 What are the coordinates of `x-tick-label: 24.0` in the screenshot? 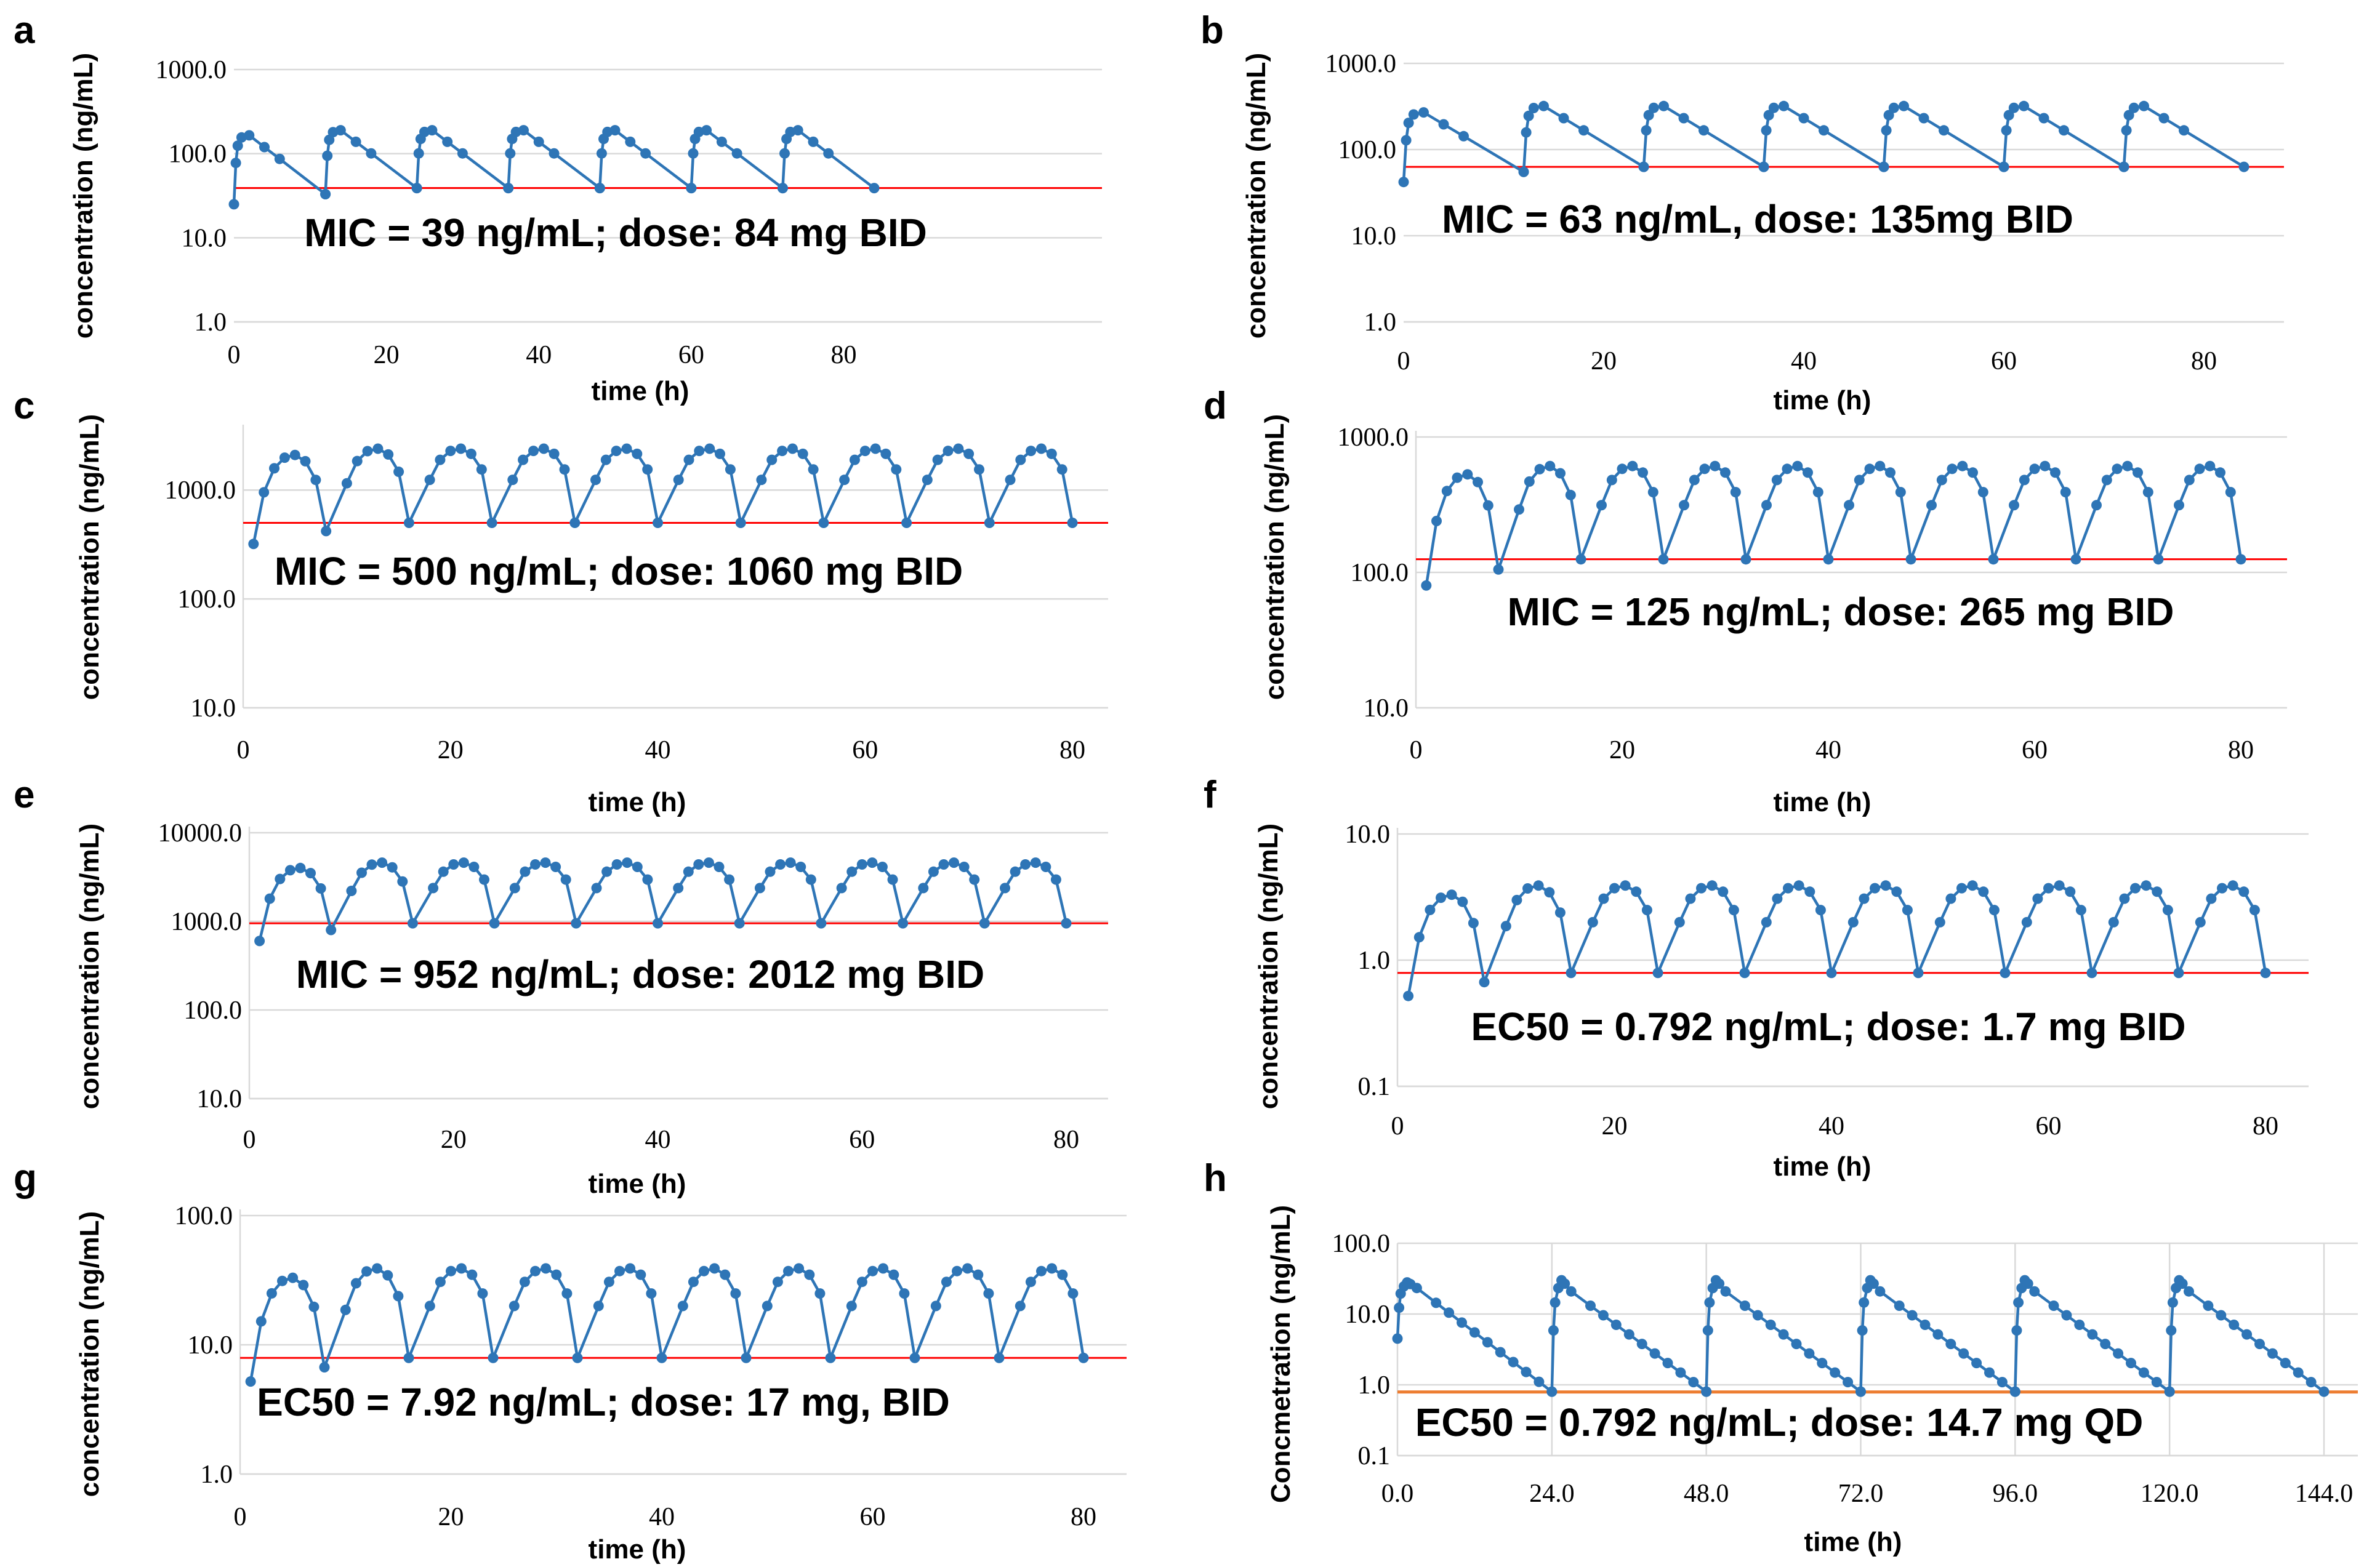 It's located at (1552, 1494).